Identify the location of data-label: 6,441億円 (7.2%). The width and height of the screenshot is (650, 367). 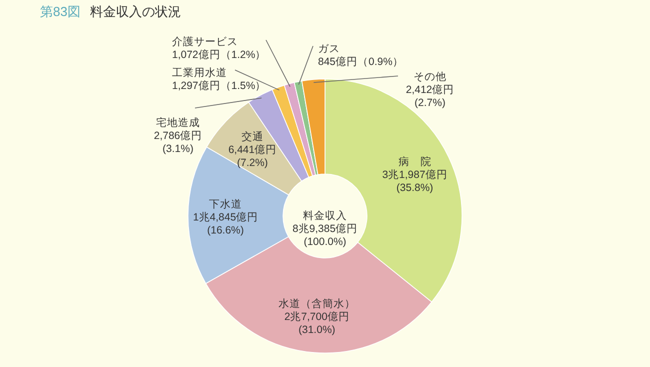
(252, 155).